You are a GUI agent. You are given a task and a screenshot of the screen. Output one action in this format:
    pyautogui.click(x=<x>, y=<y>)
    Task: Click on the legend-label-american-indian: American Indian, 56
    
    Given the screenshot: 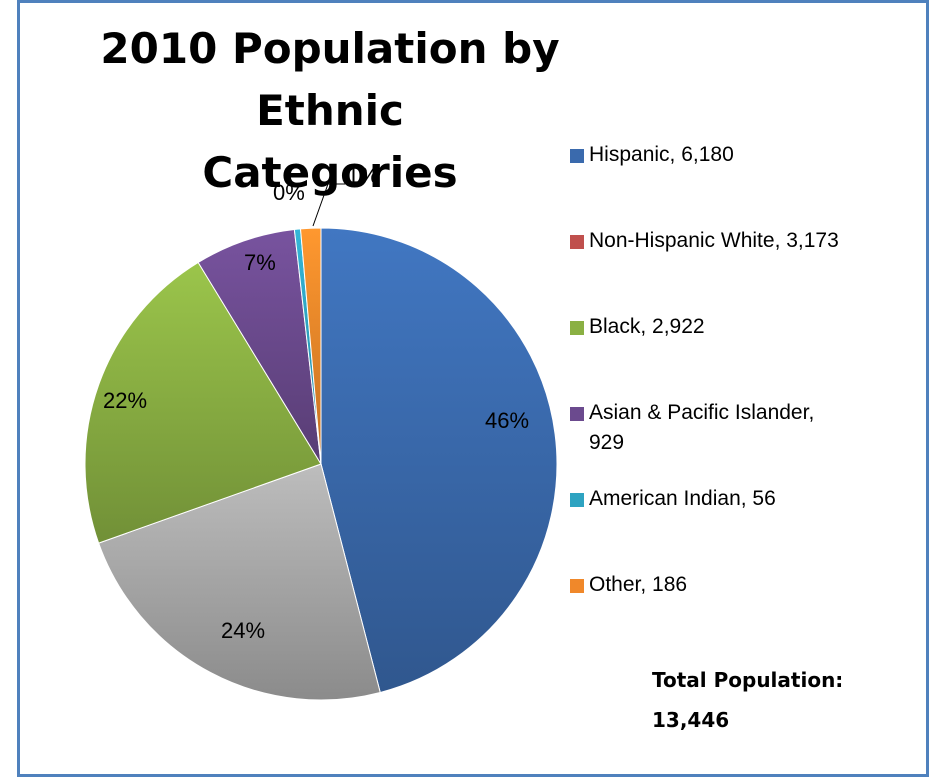 What is the action you would take?
    pyautogui.click(x=682, y=498)
    